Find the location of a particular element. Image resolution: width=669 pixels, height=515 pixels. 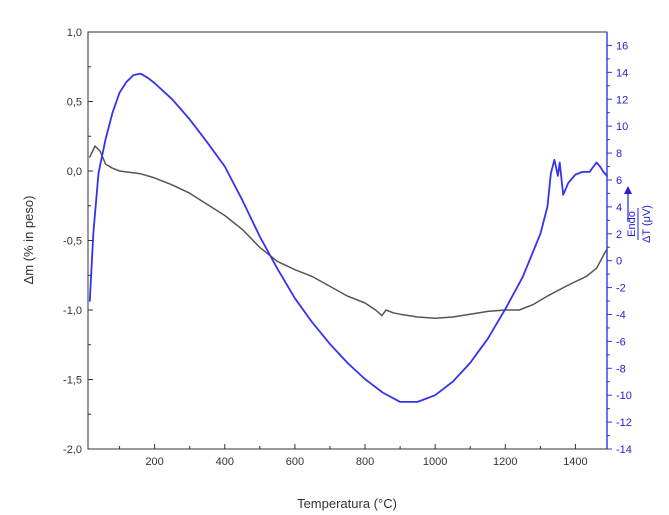

y-left-tick-label: -0,5 is located at coordinates (72, 242).